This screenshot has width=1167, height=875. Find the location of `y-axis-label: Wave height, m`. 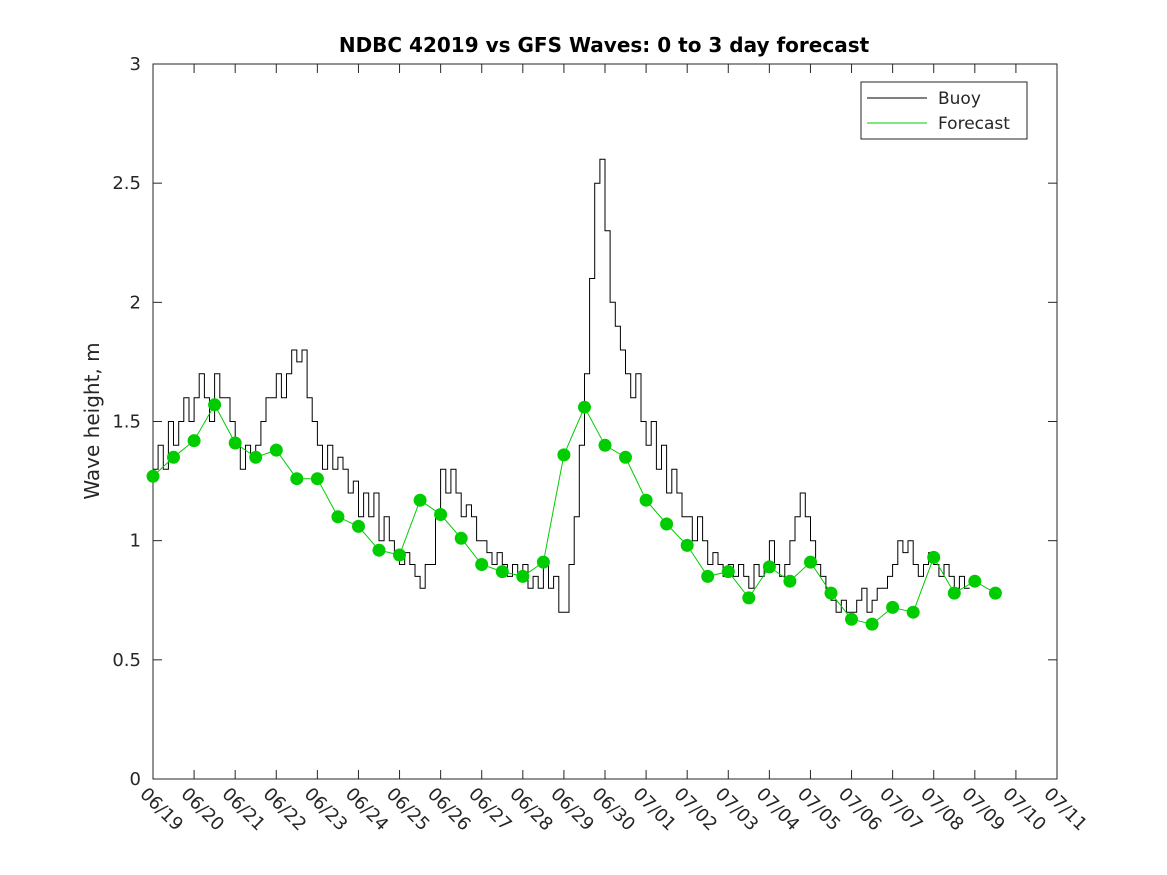

y-axis-label: Wave height, m is located at coordinates (92, 420).